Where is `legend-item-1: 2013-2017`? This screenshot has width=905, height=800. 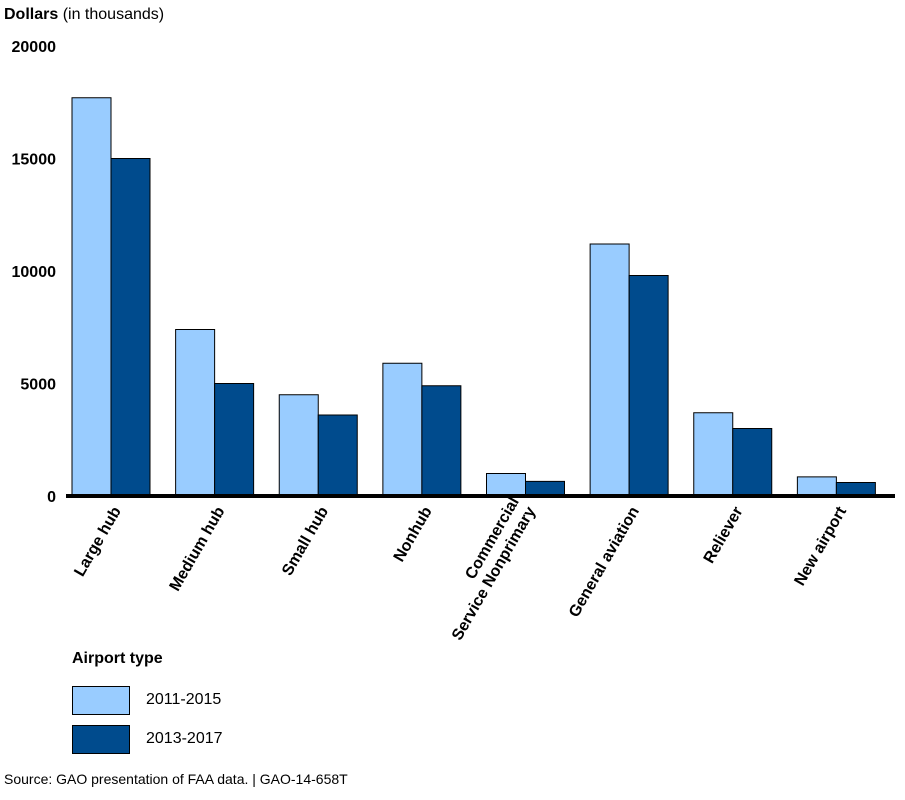
legend-item-1: 2013-2017 is located at coordinates (147, 739).